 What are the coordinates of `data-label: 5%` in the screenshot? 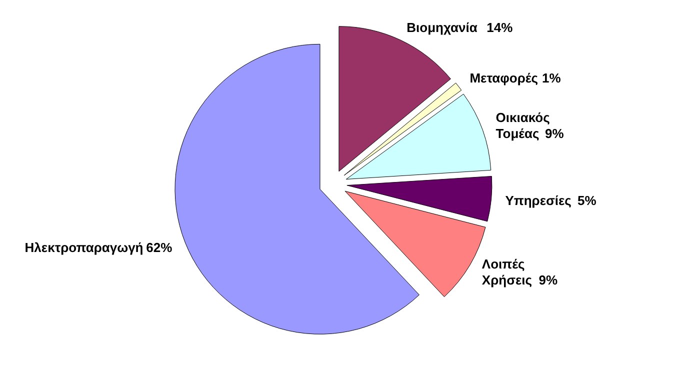 It's located at (587, 200).